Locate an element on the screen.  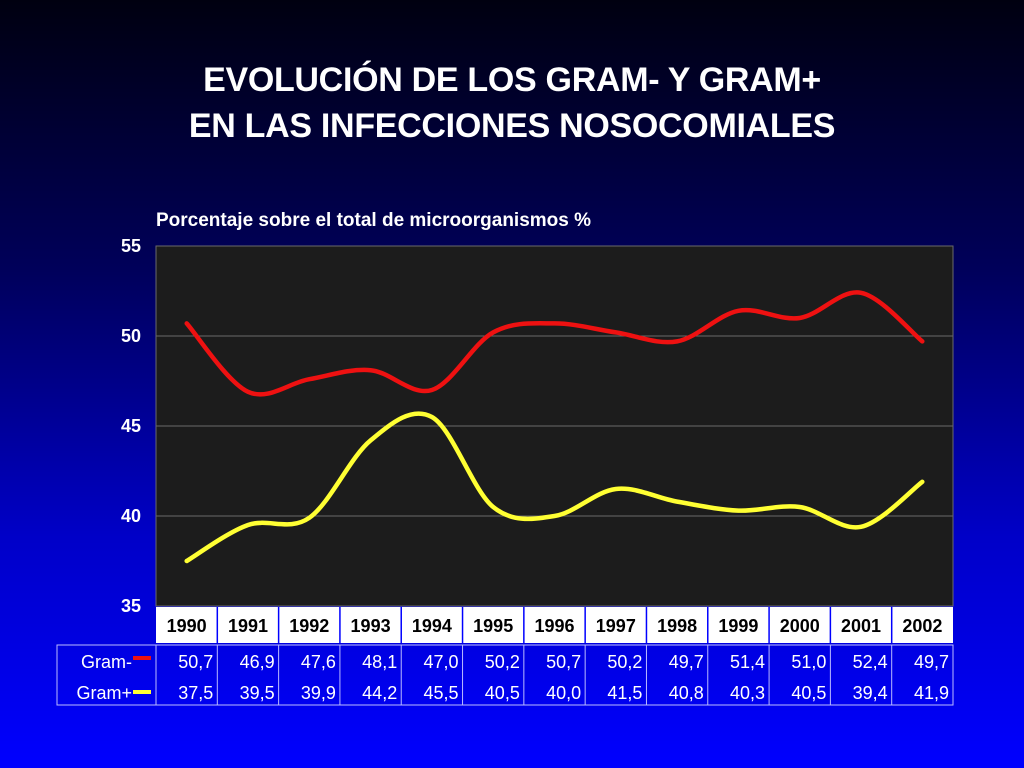
data-label-gram-pos-1993: 44,2 is located at coordinates (379, 693).